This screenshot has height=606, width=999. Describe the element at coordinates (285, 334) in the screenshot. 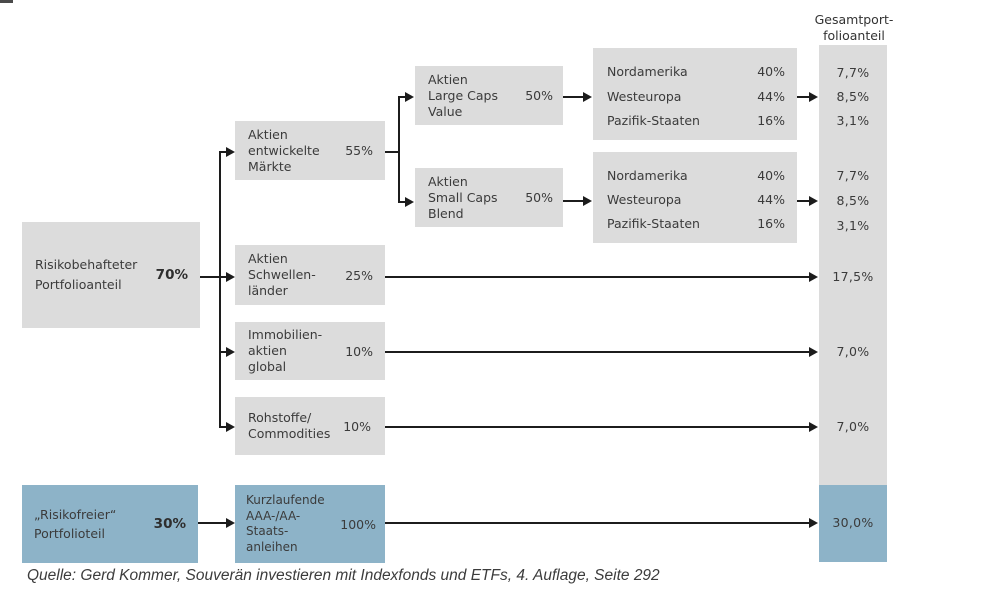

I see `label-line: Immobilien-` at that location.